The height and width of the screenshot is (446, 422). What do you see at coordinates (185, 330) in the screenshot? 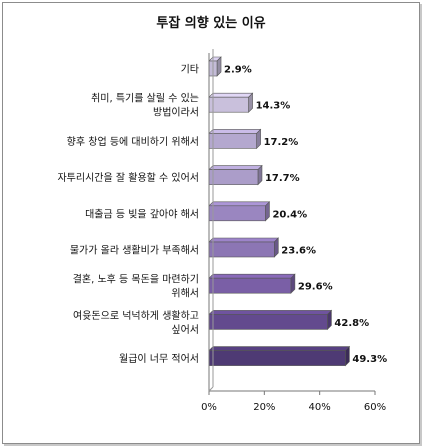
I see `category-label-line: 싶어서` at bounding box center [185, 330].